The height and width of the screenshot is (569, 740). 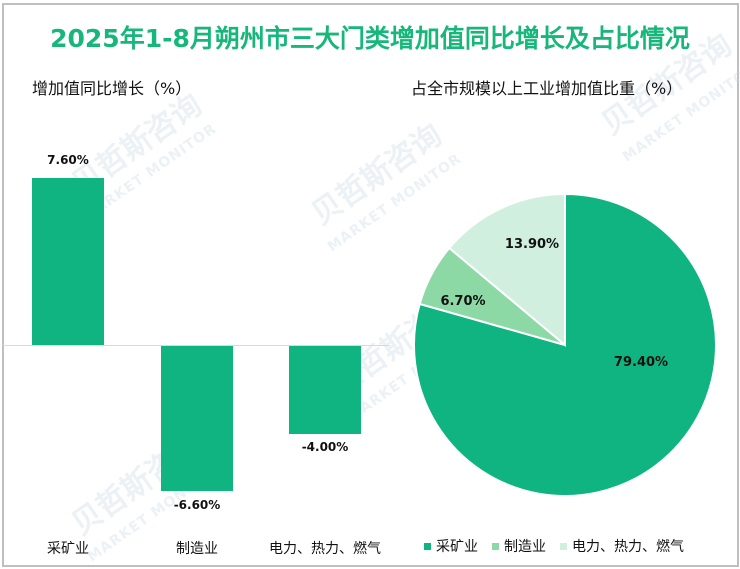 What do you see at coordinates (457, 547) in the screenshot?
I see `legend-label: 采矿业` at bounding box center [457, 547].